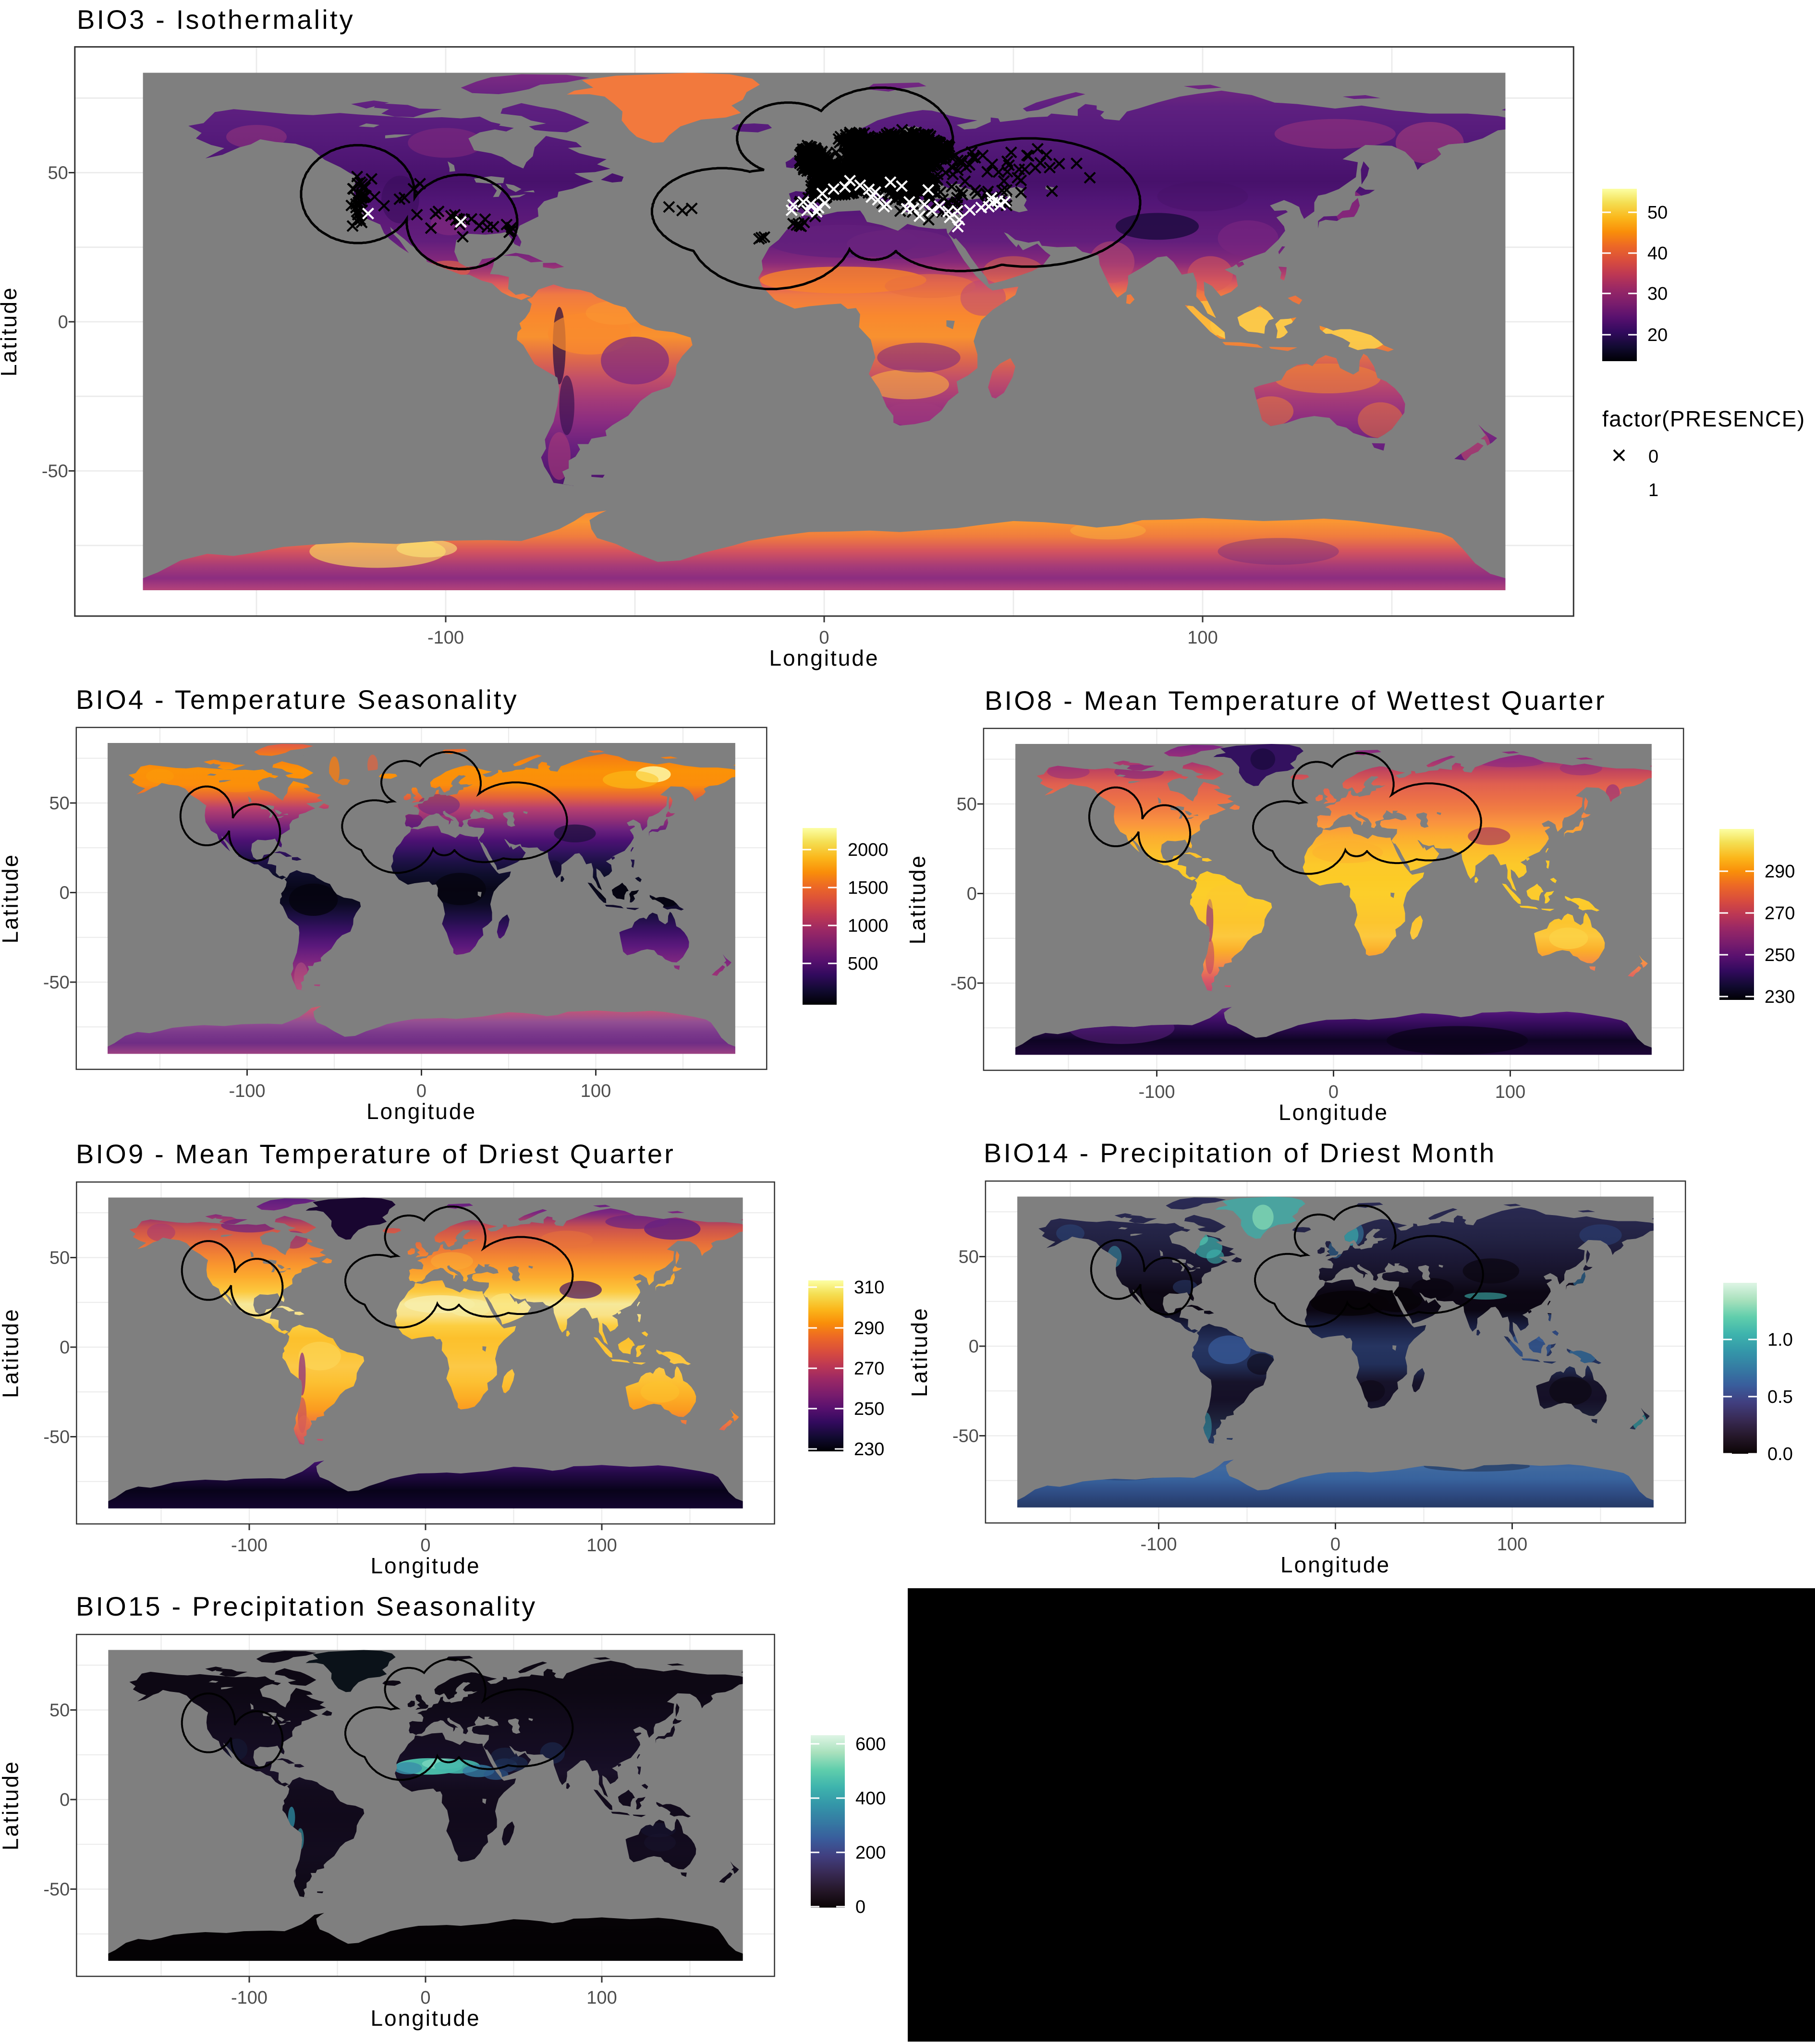 The image size is (1815, 2044). What do you see at coordinates (216, 19) in the screenshot?
I see `svg-text: BIO3 - Isothermality` at bounding box center [216, 19].